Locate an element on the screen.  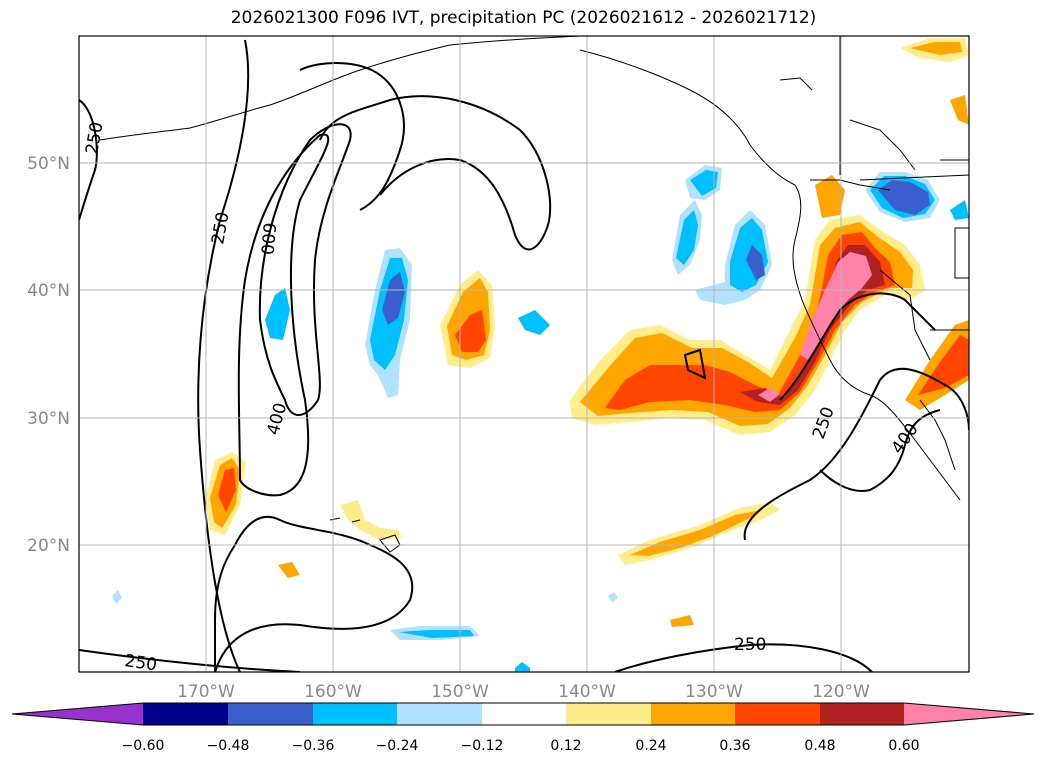
colorbar-tick-label: 0.12 is located at coordinates (565, 746).